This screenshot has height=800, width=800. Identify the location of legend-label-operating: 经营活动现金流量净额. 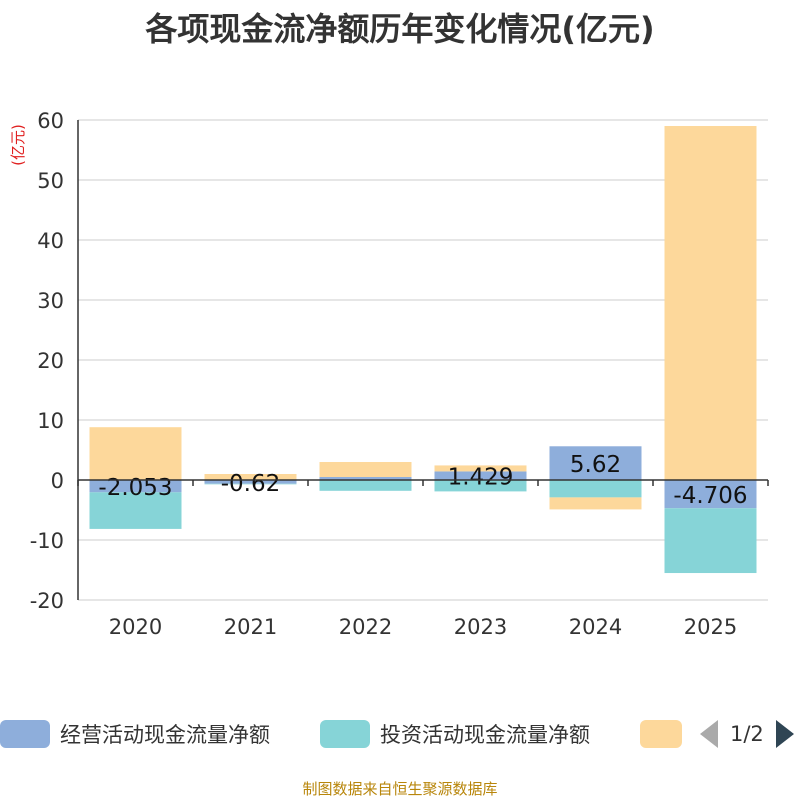
(165, 735).